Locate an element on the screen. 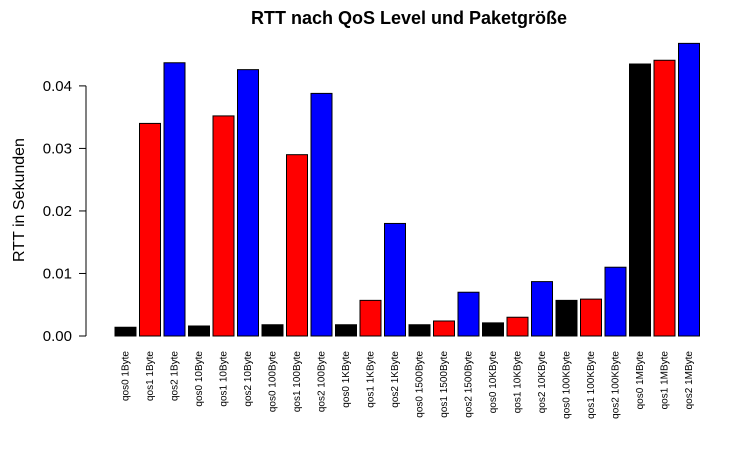 The image size is (737, 449). x-tick-label: qos2 1MByte is located at coordinates (689, 380).